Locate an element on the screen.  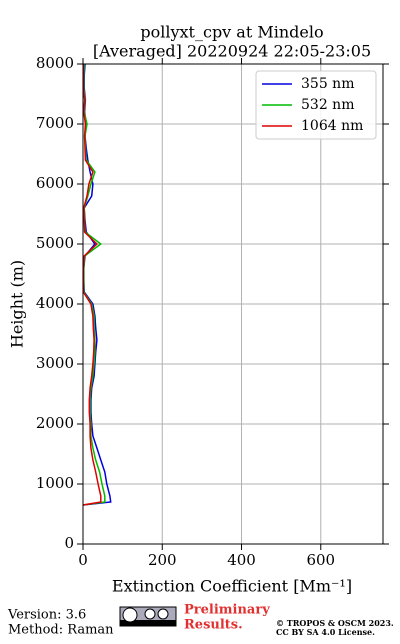
y-tick-label: 7000 is located at coordinates (55, 123).